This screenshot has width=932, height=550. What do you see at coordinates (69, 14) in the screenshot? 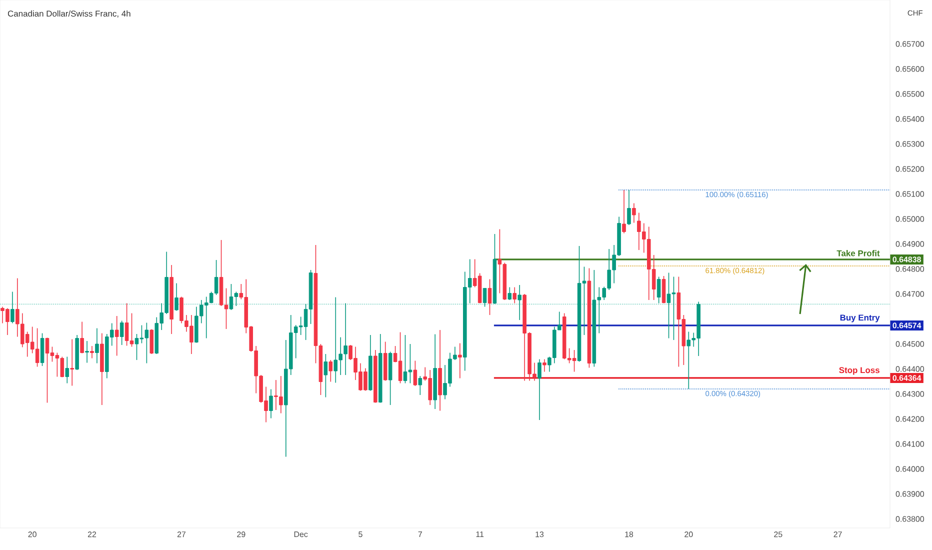
I see `text: Canadian Dollar/Swiss Franc, 4h` at bounding box center [69, 14].